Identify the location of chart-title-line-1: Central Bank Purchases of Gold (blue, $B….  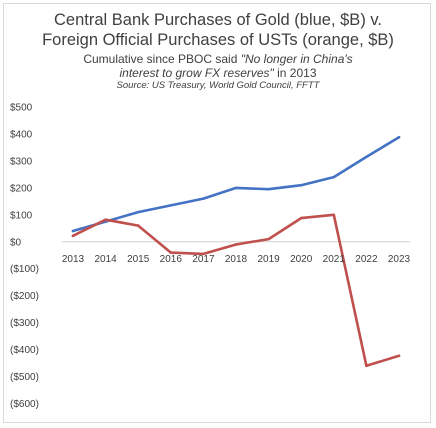
(218, 20).